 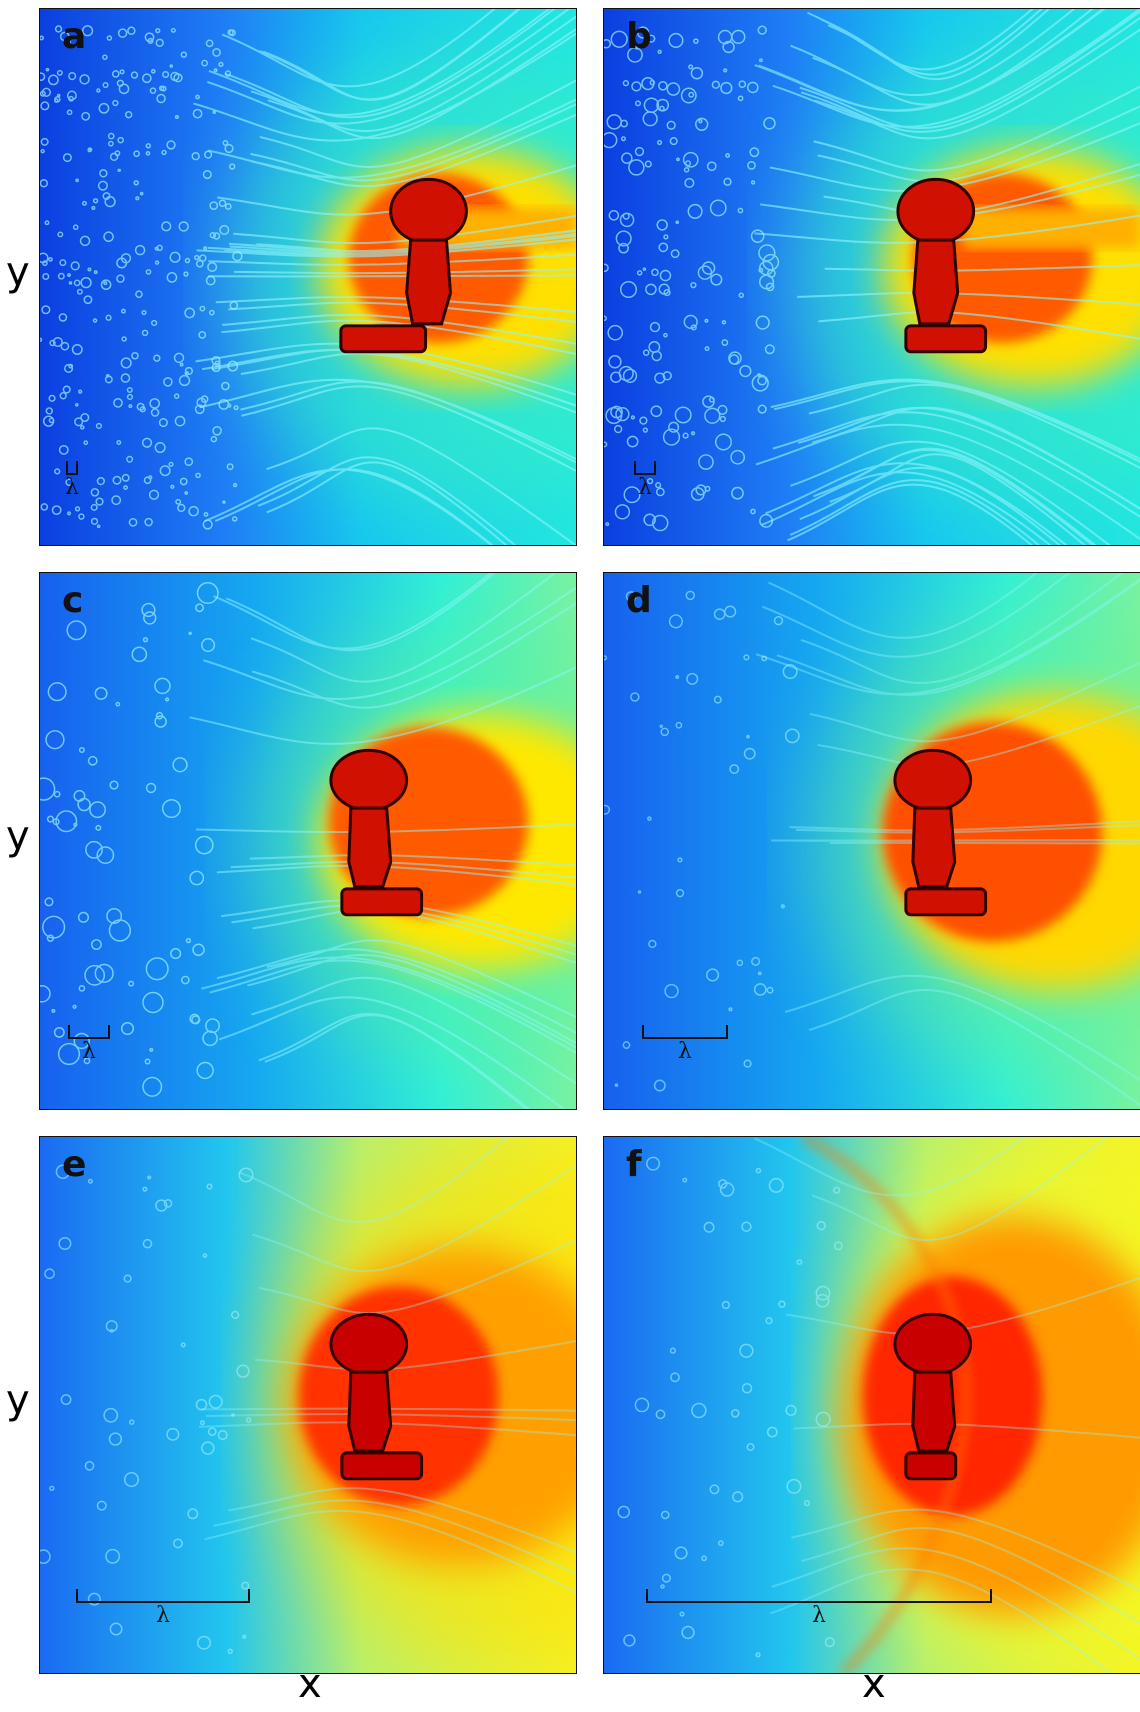 What do you see at coordinates (376, 832) in the screenshot?
I see `body-shape-c` at bounding box center [376, 832].